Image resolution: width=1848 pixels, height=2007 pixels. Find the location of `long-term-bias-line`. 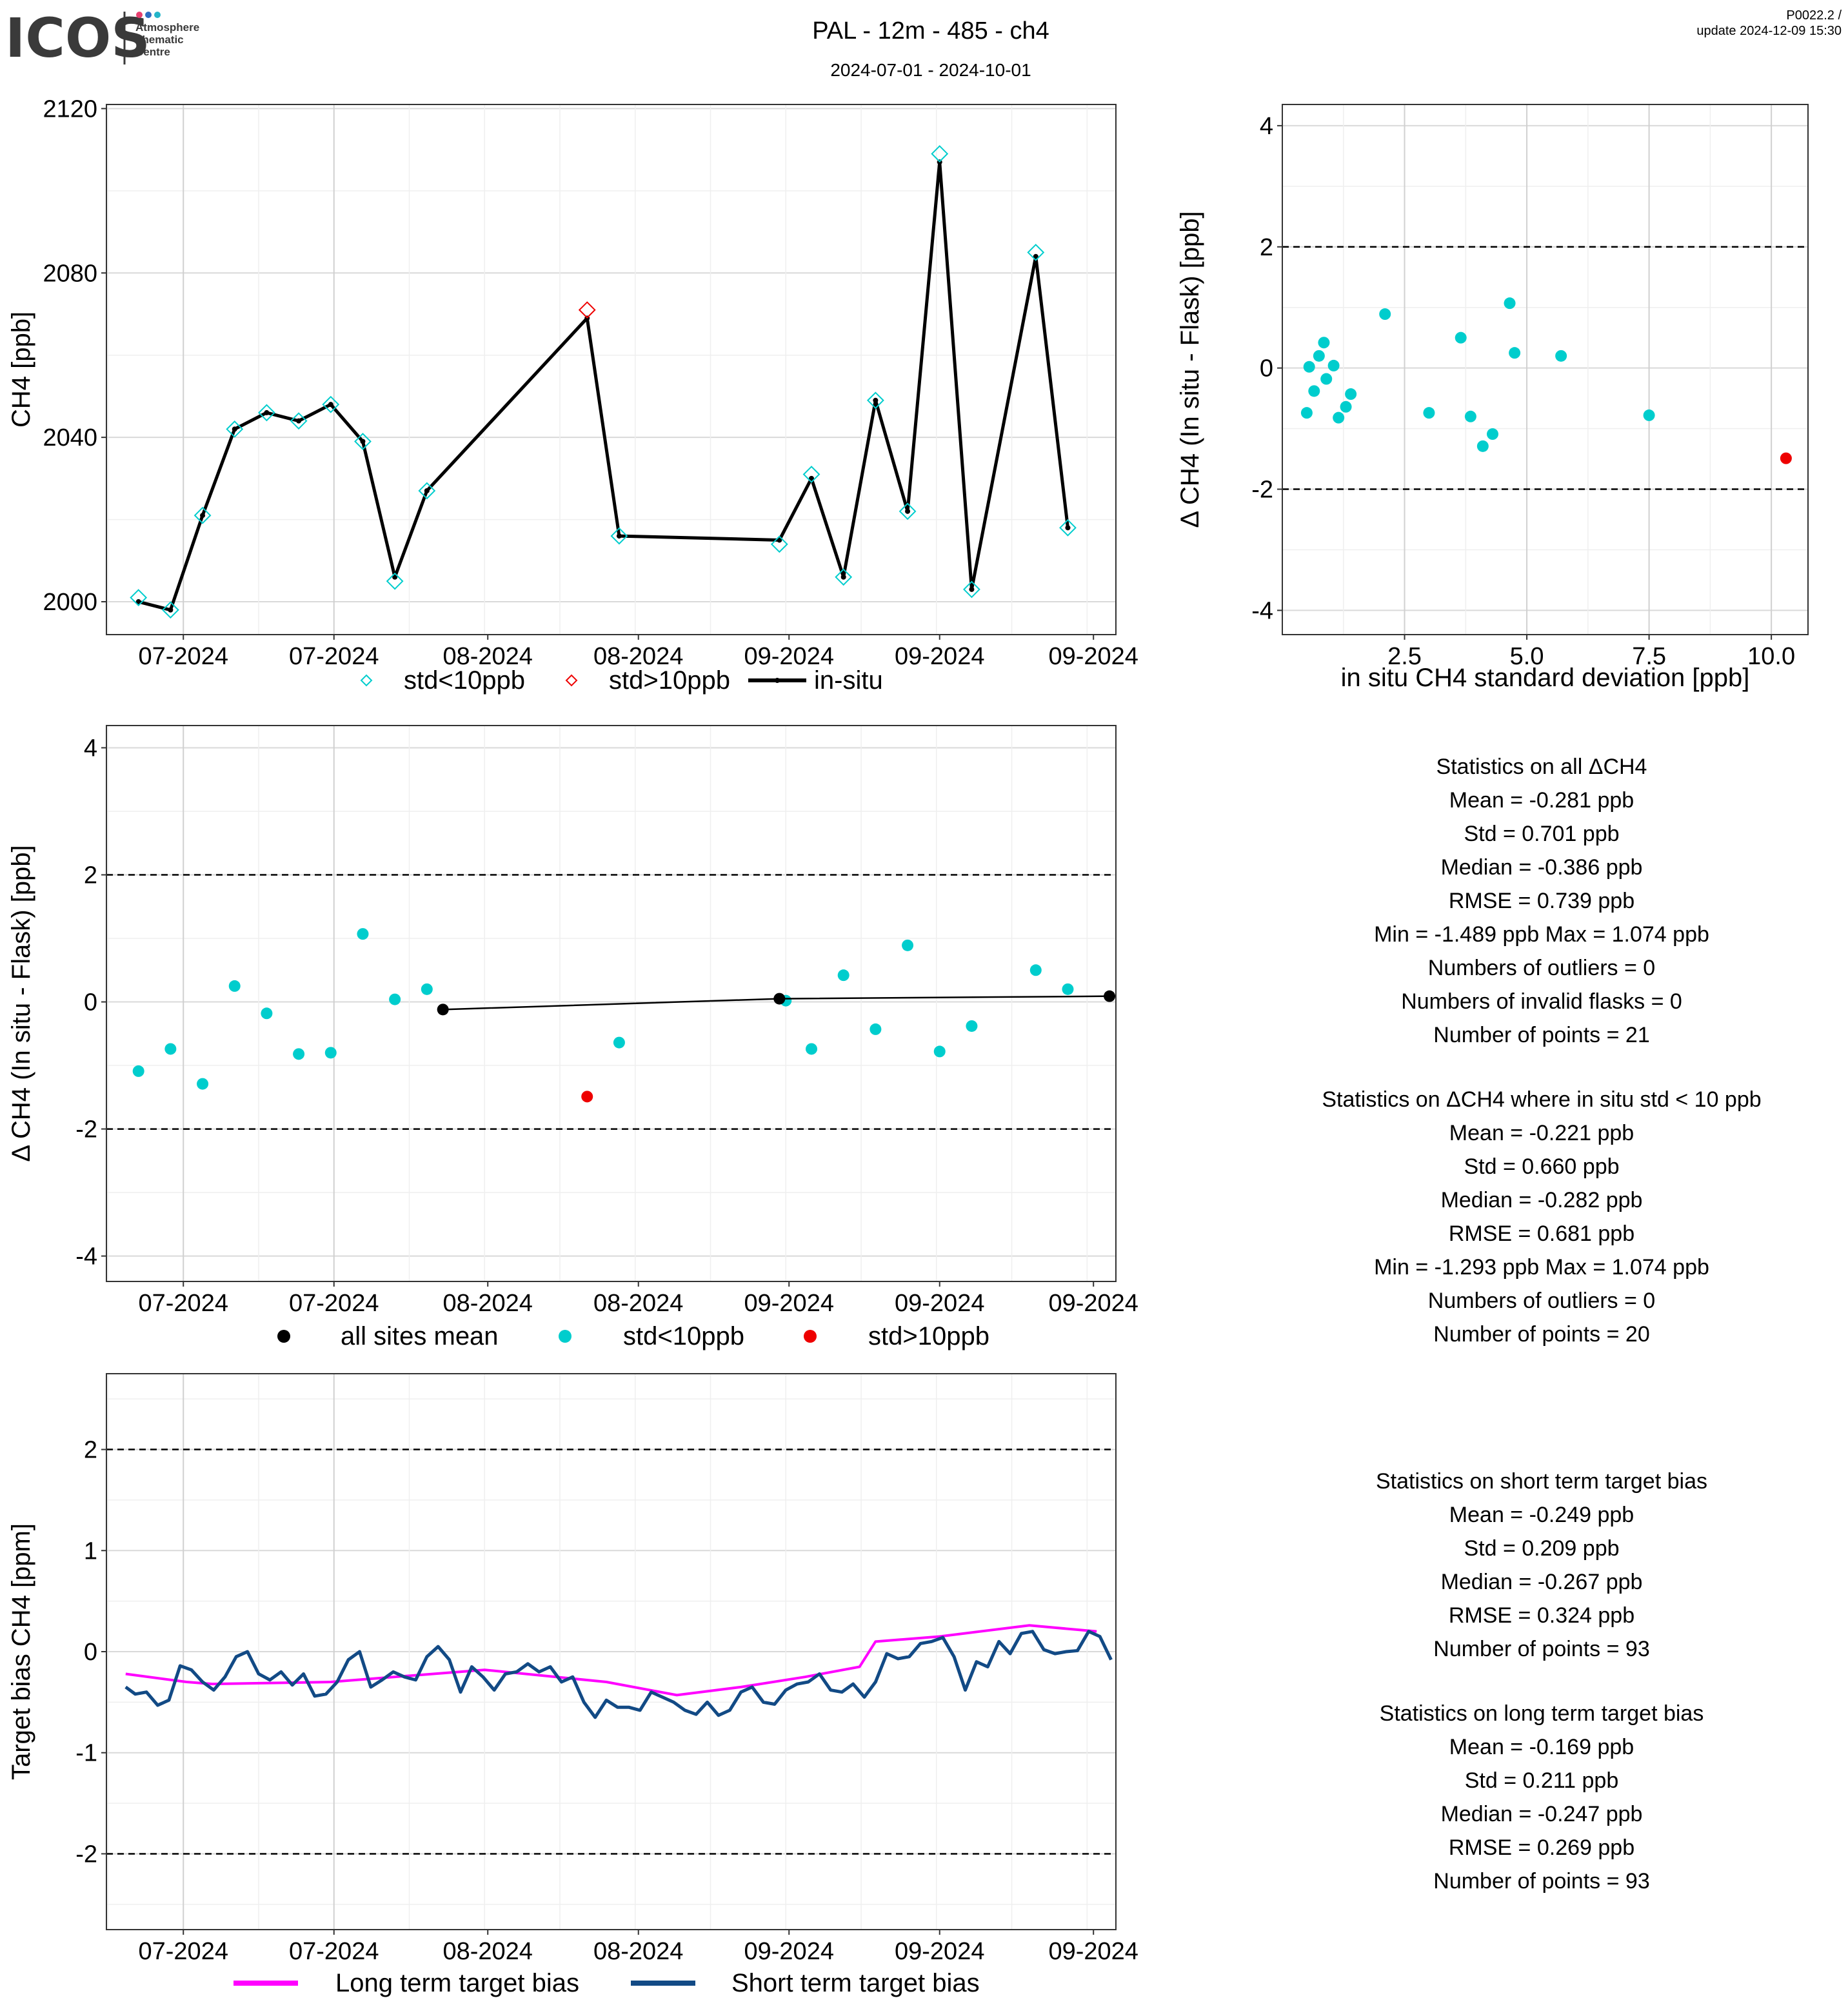

long-term-bias-line is located at coordinates (611, 1661).